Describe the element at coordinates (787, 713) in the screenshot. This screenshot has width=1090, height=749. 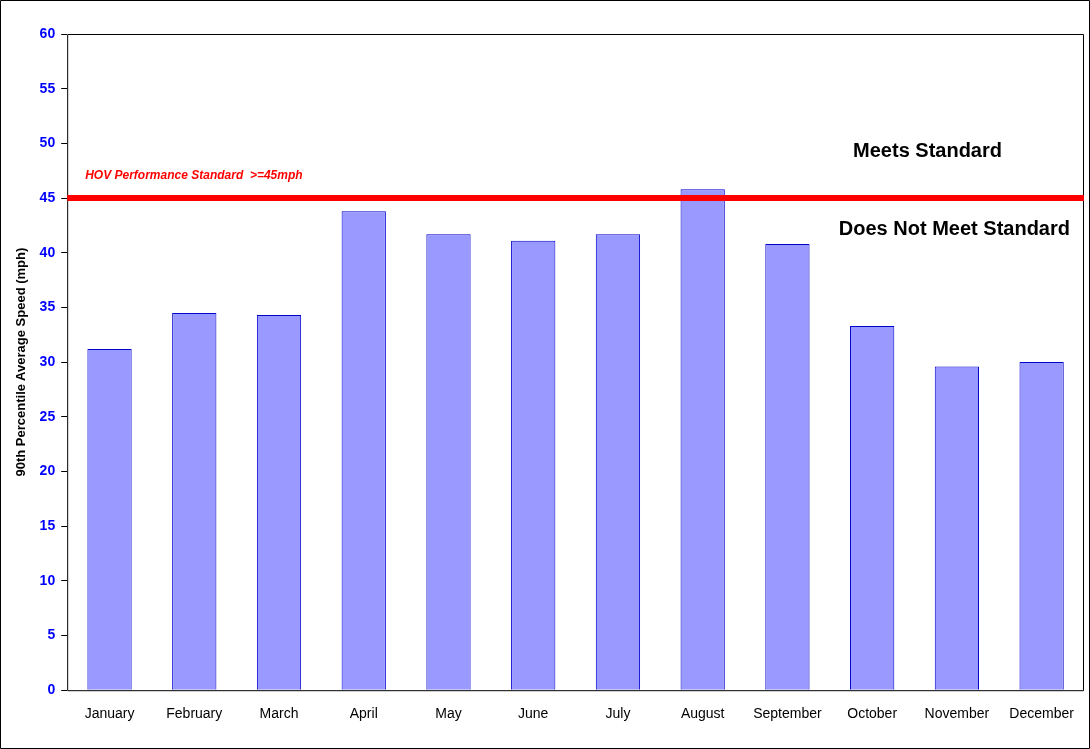
I see `x-tick-label: September` at that location.